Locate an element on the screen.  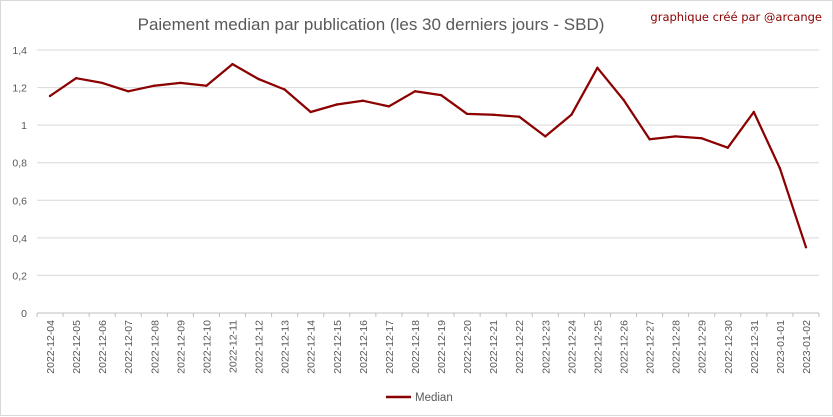
x-tick-label: 2022-12-12 is located at coordinates (260, 347).